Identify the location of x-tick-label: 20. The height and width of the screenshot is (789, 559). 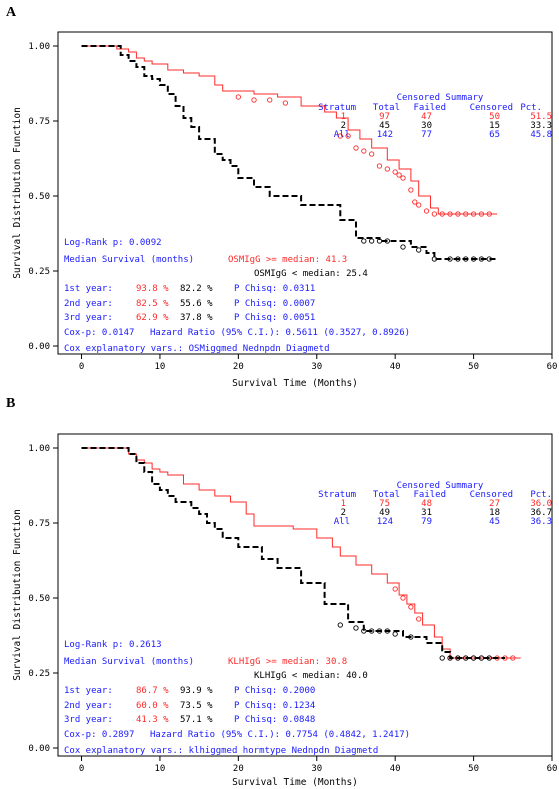
(238, 367).